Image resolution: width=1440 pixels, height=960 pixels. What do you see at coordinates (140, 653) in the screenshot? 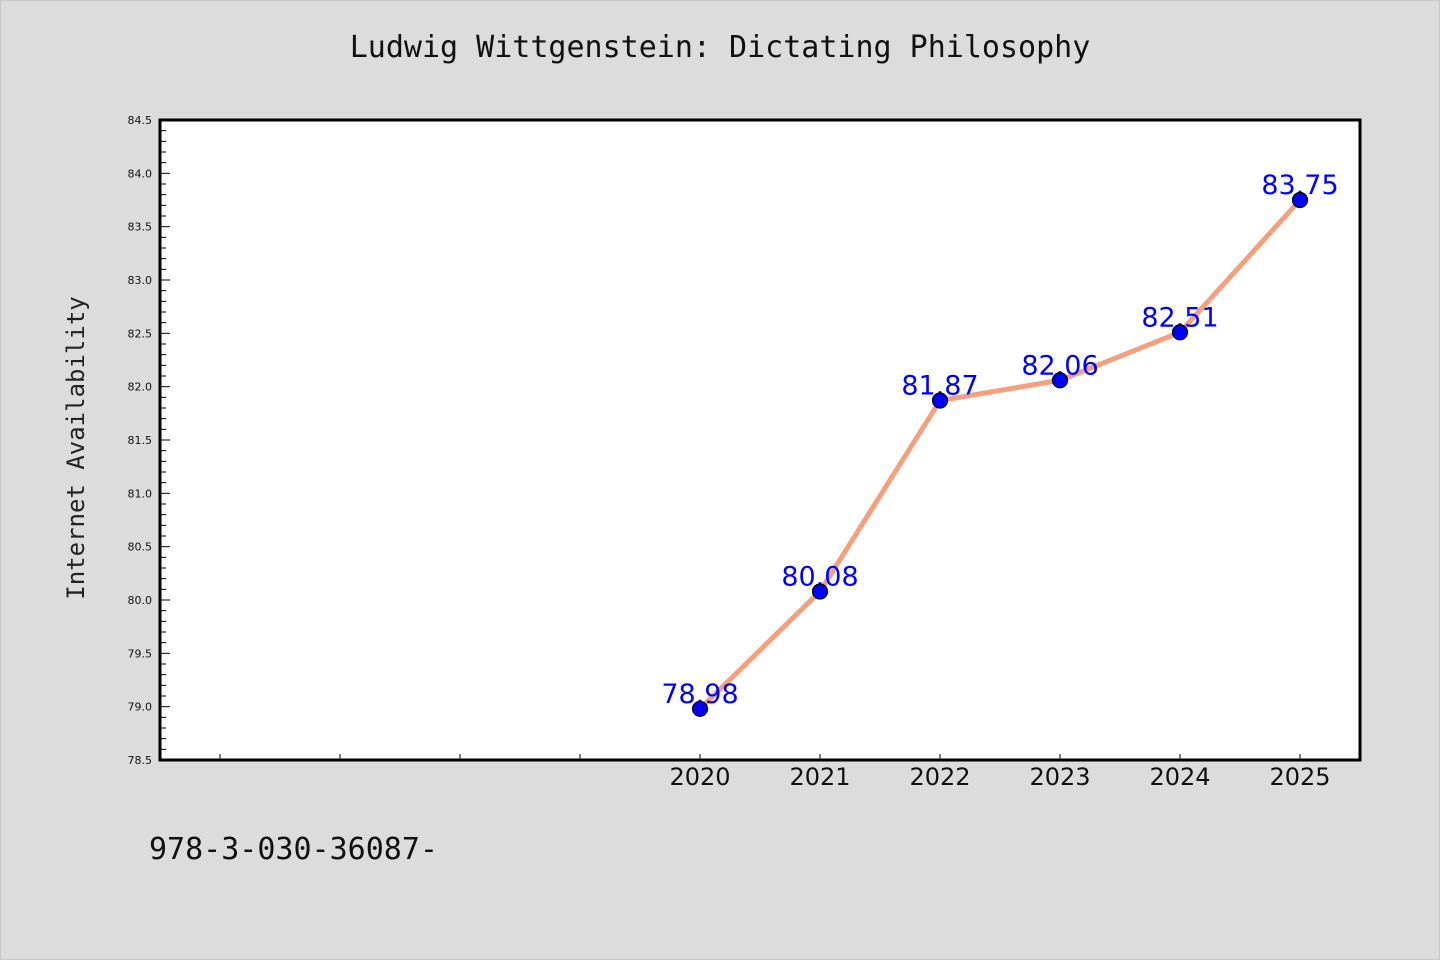
I see `y-tick-label: 79.5` at bounding box center [140, 653].